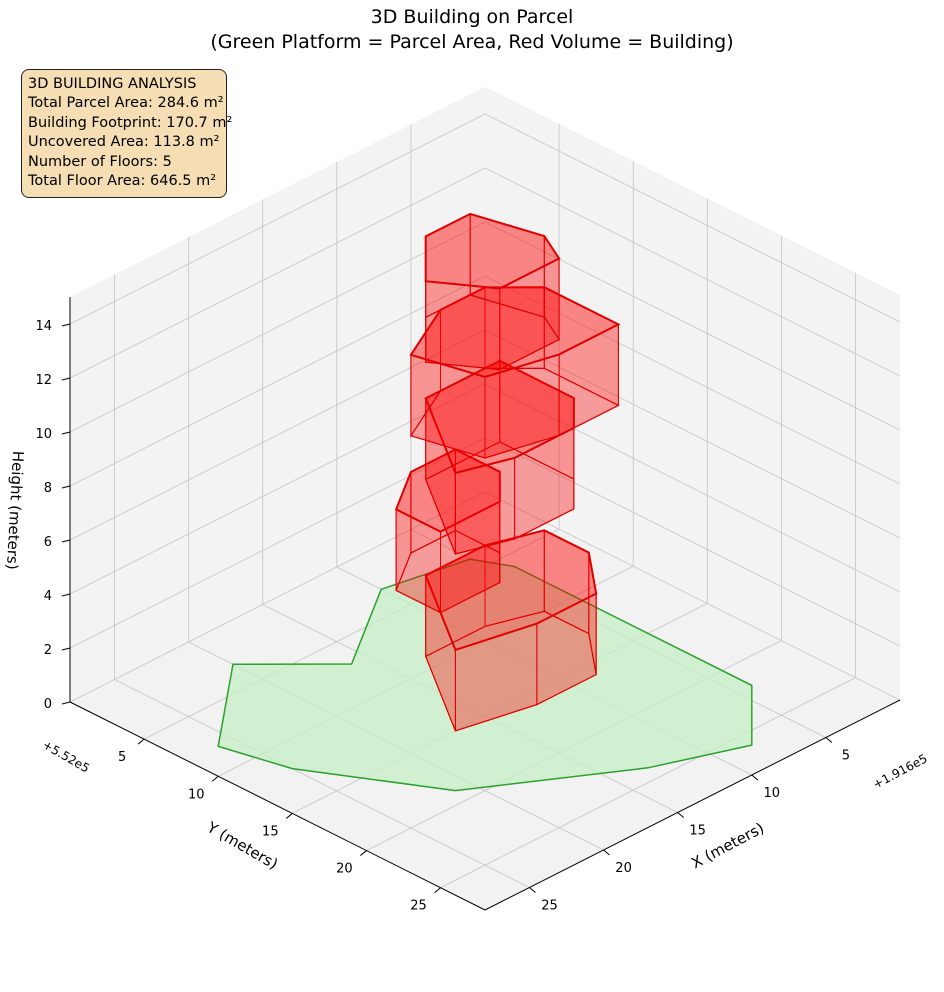  What do you see at coordinates (549, 906) in the screenshot?
I see `x-tick-label: 25` at bounding box center [549, 906].